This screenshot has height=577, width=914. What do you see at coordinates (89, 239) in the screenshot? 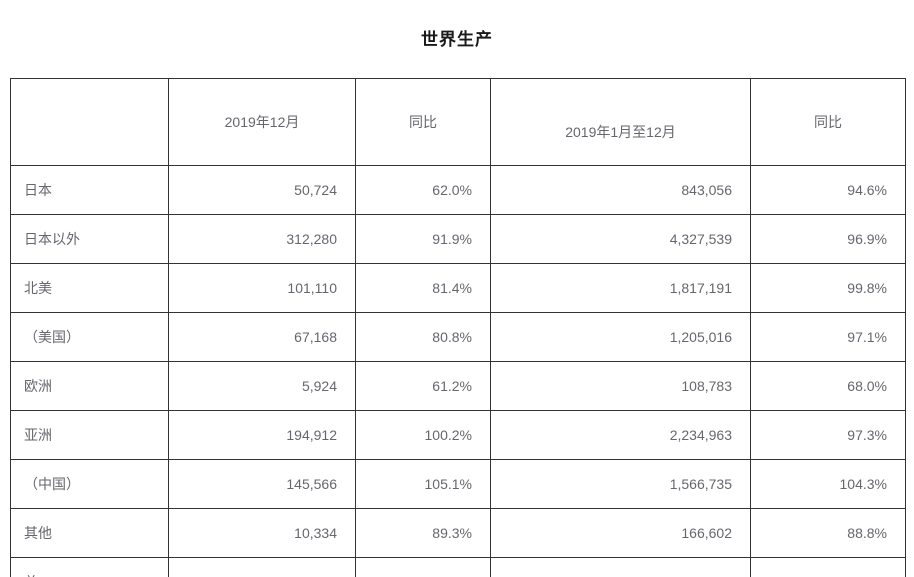
I see `row-label: 日本以外` at bounding box center [89, 239].